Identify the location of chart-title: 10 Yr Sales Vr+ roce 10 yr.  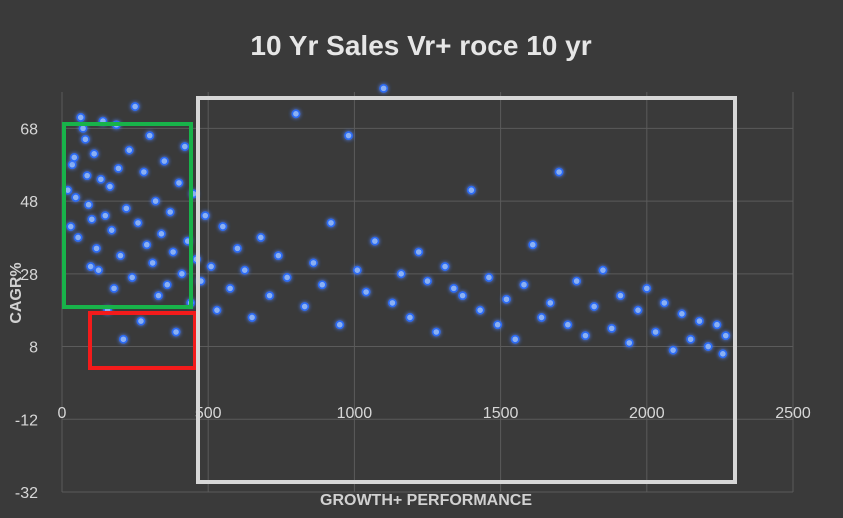
(420, 45).